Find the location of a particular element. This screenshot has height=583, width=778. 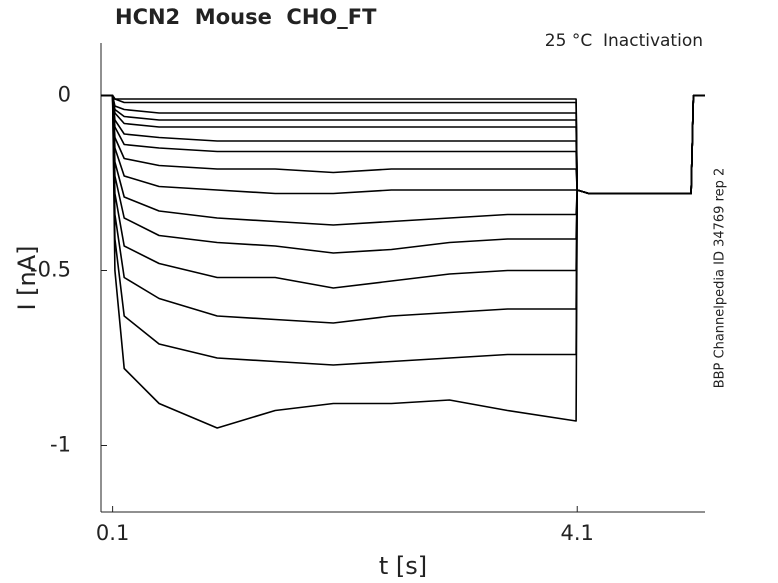

y-tick-label: -1 is located at coordinates (60, 445).